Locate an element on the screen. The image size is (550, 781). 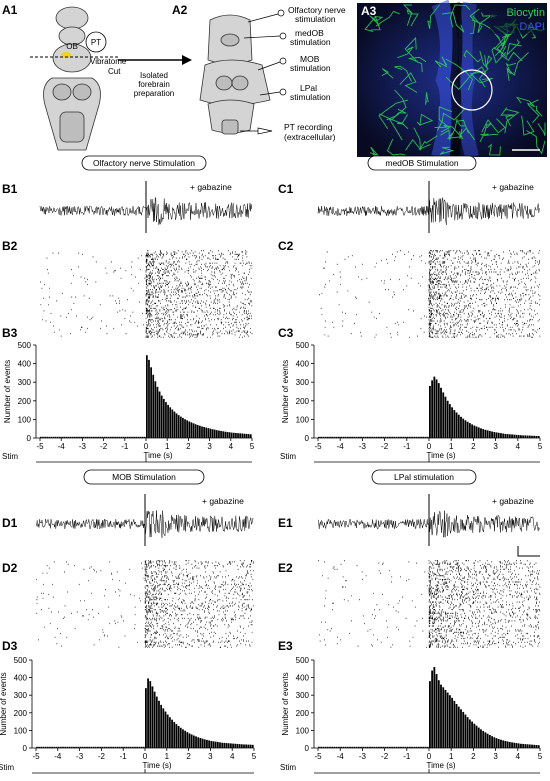
x-tick-label: -3 is located at coordinates (83, 446).